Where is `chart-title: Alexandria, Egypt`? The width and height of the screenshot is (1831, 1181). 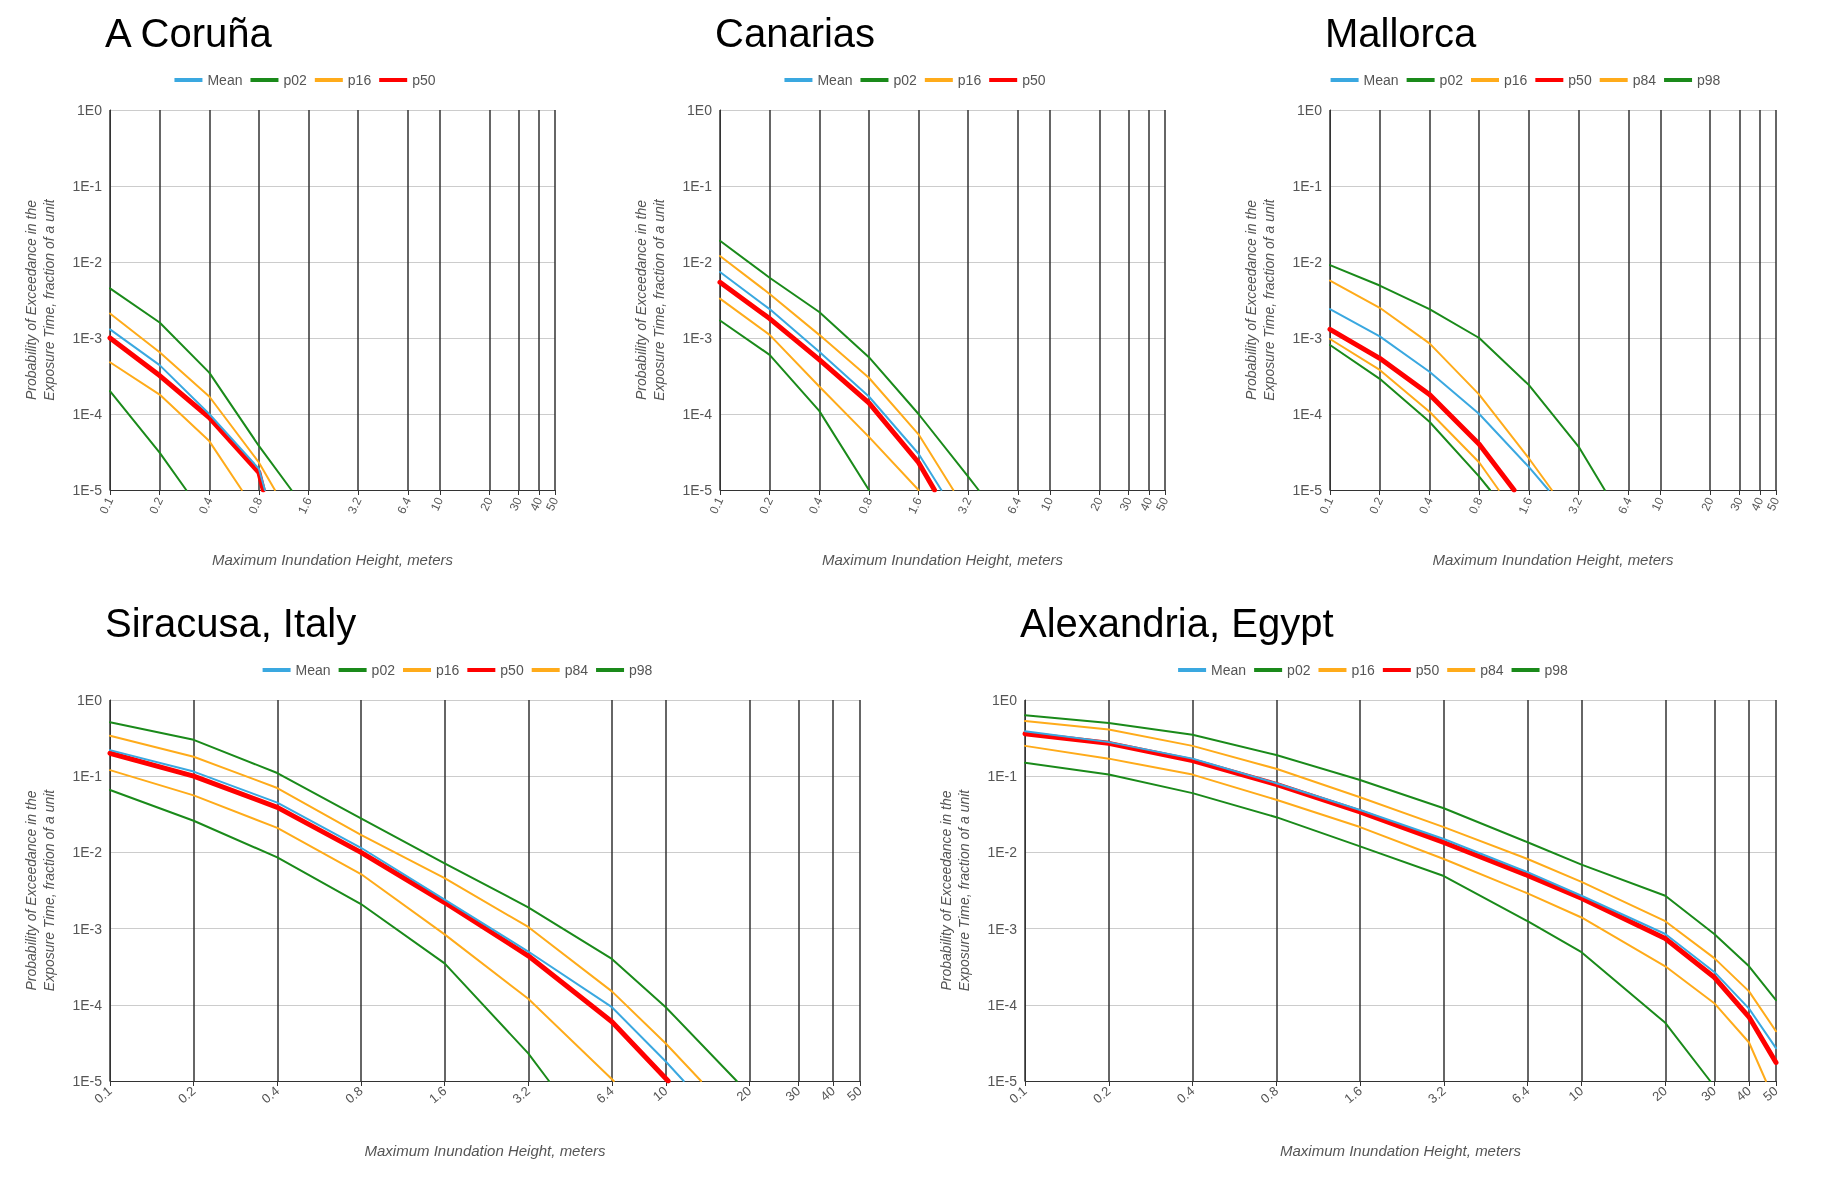 chart-title: Alexandria, Egypt is located at coordinates (1177, 623).